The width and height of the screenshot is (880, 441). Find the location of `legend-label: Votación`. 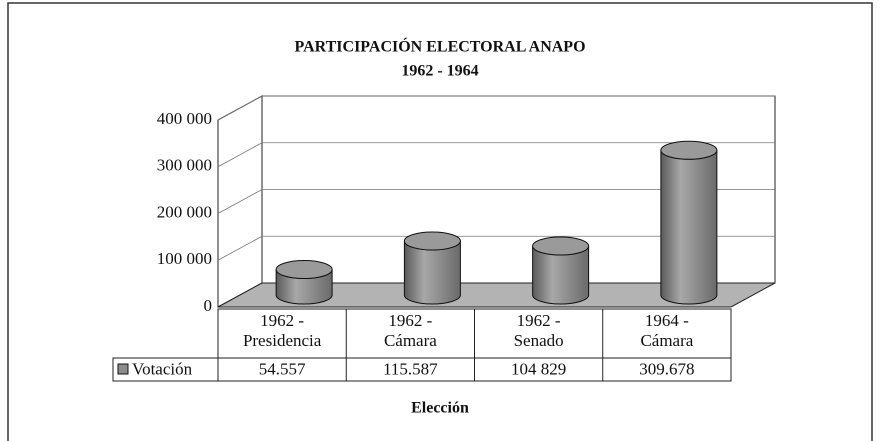

legend-label: Votación is located at coordinates (162, 368).